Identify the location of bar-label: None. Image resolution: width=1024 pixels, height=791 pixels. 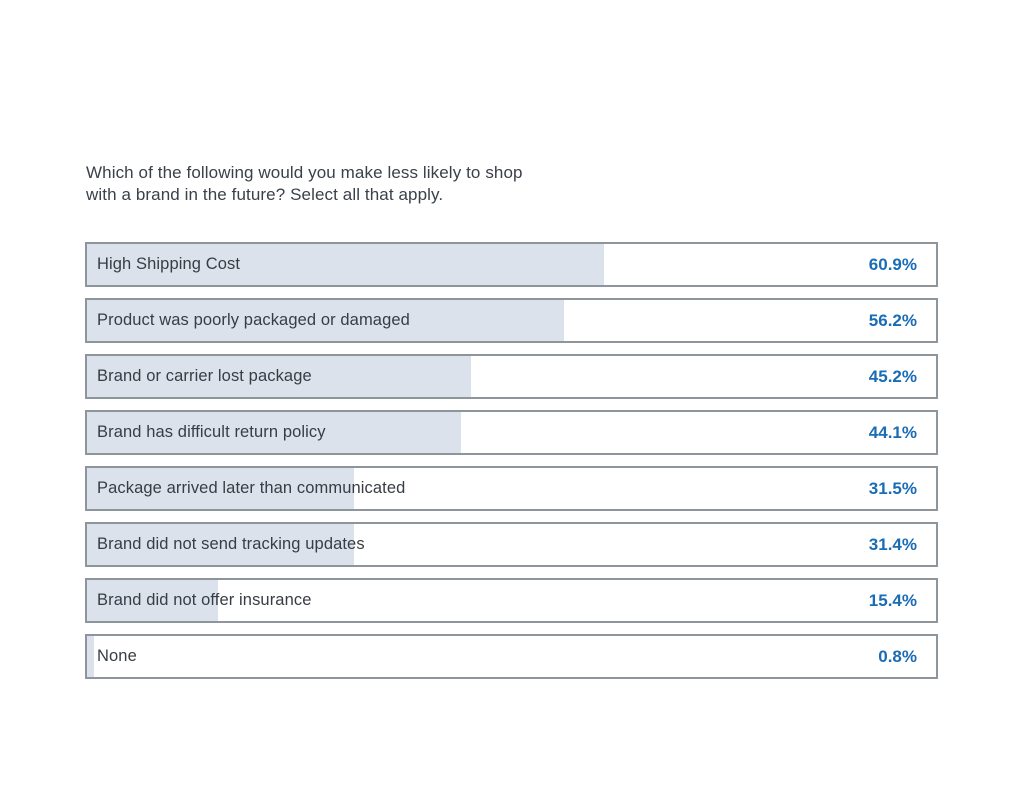
(117, 656).